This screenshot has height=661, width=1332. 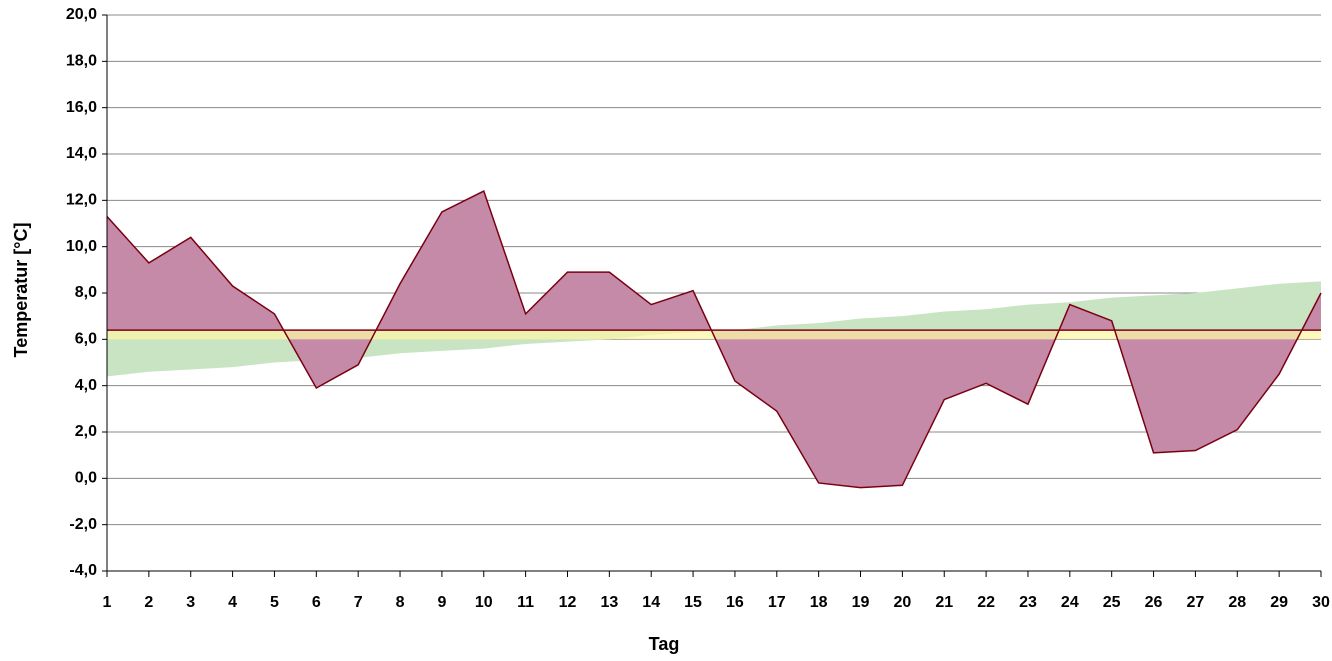 I want to click on y-tick-label: 6,0, so click(x=86, y=339).